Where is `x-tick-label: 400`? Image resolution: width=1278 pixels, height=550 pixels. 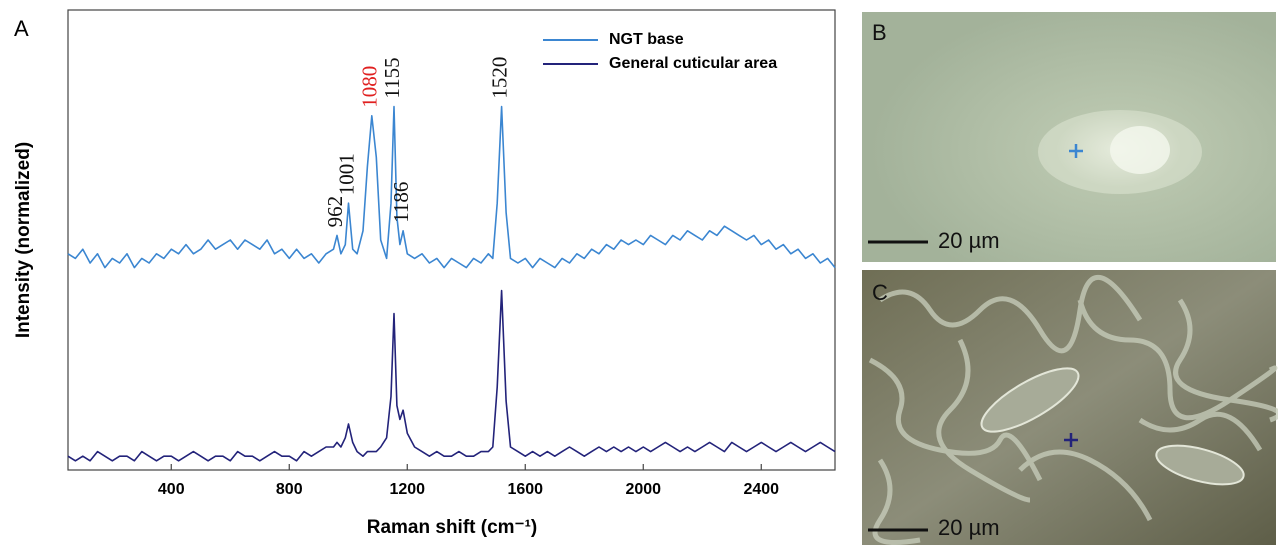
x-tick-label: 400 is located at coordinates (171, 489).